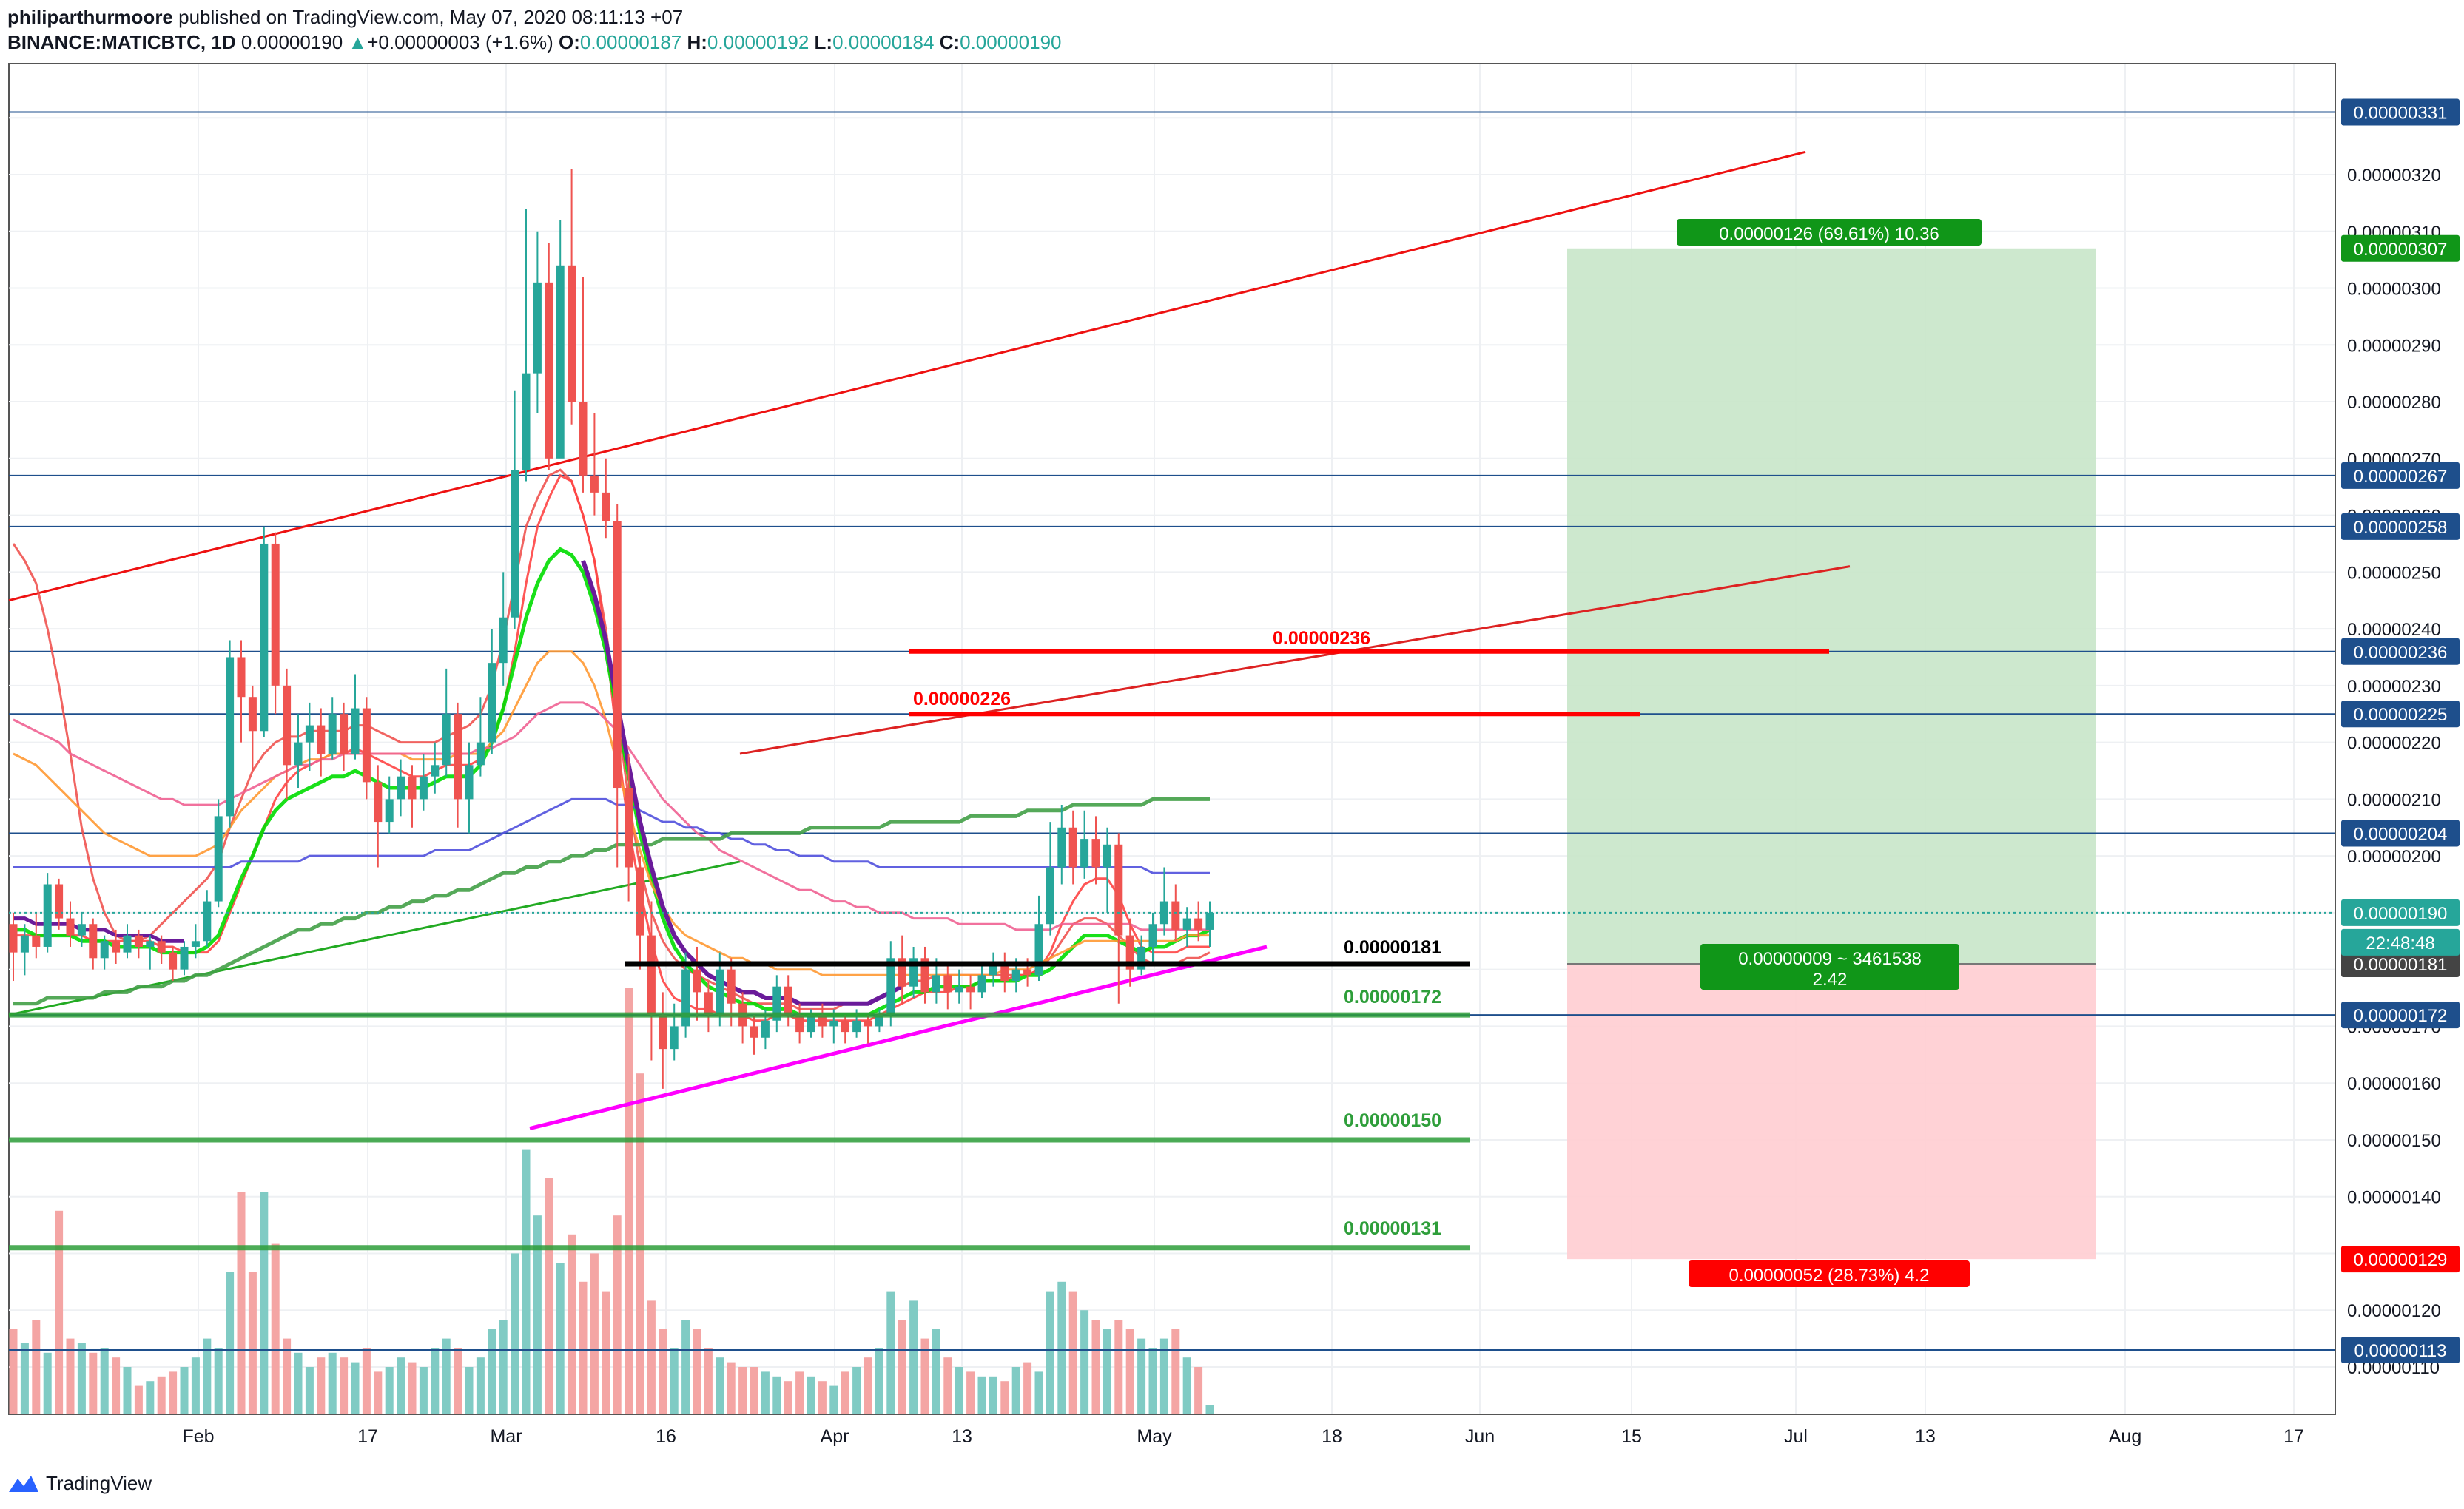  What do you see at coordinates (1829, 1273) in the screenshot?
I see `stop-label-bg` at bounding box center [1829, 1273].